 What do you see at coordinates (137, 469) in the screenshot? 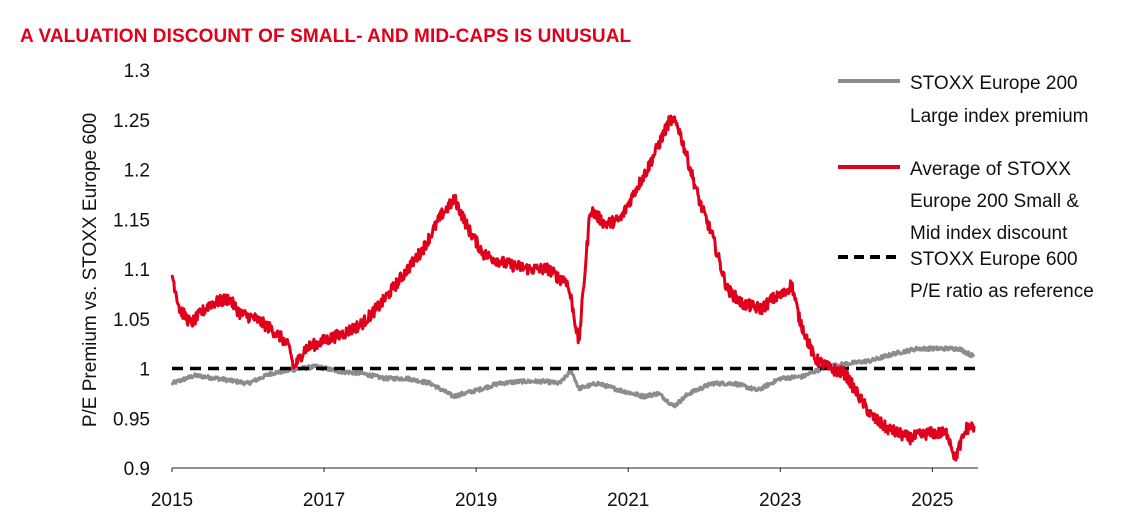
I see `y-tick-label: 0.9` at bounding box center [137, 469].